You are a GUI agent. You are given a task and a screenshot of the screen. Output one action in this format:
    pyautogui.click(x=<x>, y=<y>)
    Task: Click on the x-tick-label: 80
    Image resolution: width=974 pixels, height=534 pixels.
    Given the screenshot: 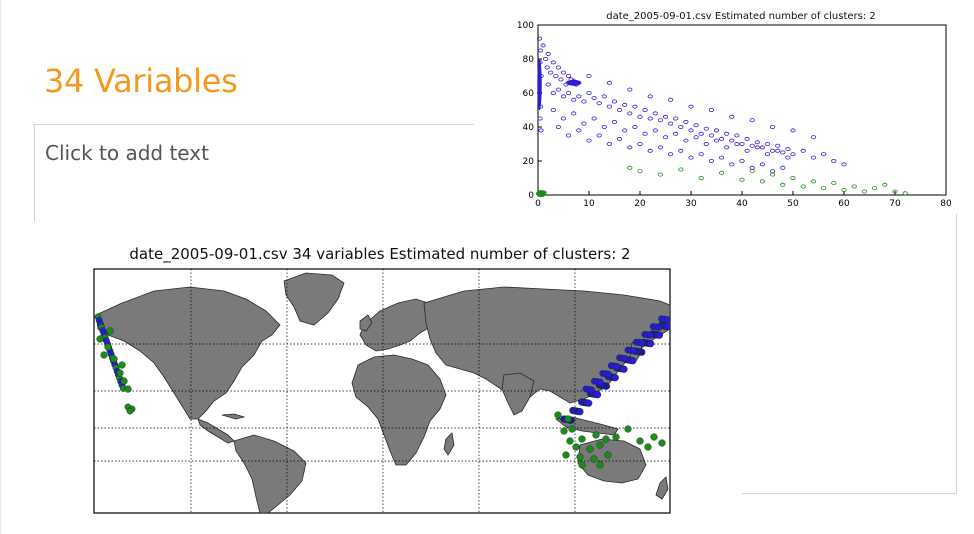 What is the action you would take?
    pyautogui.click(x=946, y=204)
    